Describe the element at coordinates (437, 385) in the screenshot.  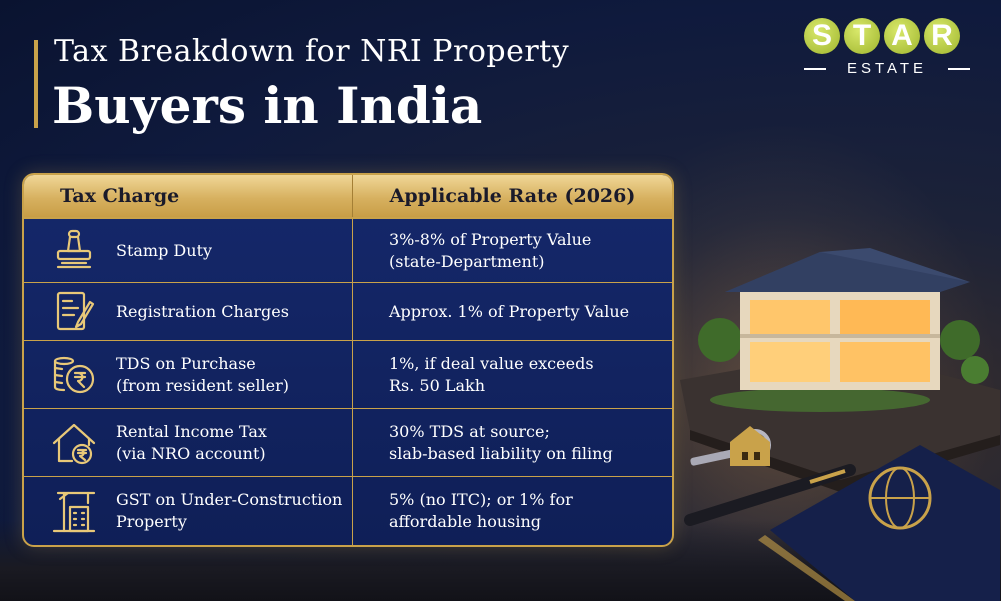
I see `rate-text: Rs. 50 Lakh` at that location.